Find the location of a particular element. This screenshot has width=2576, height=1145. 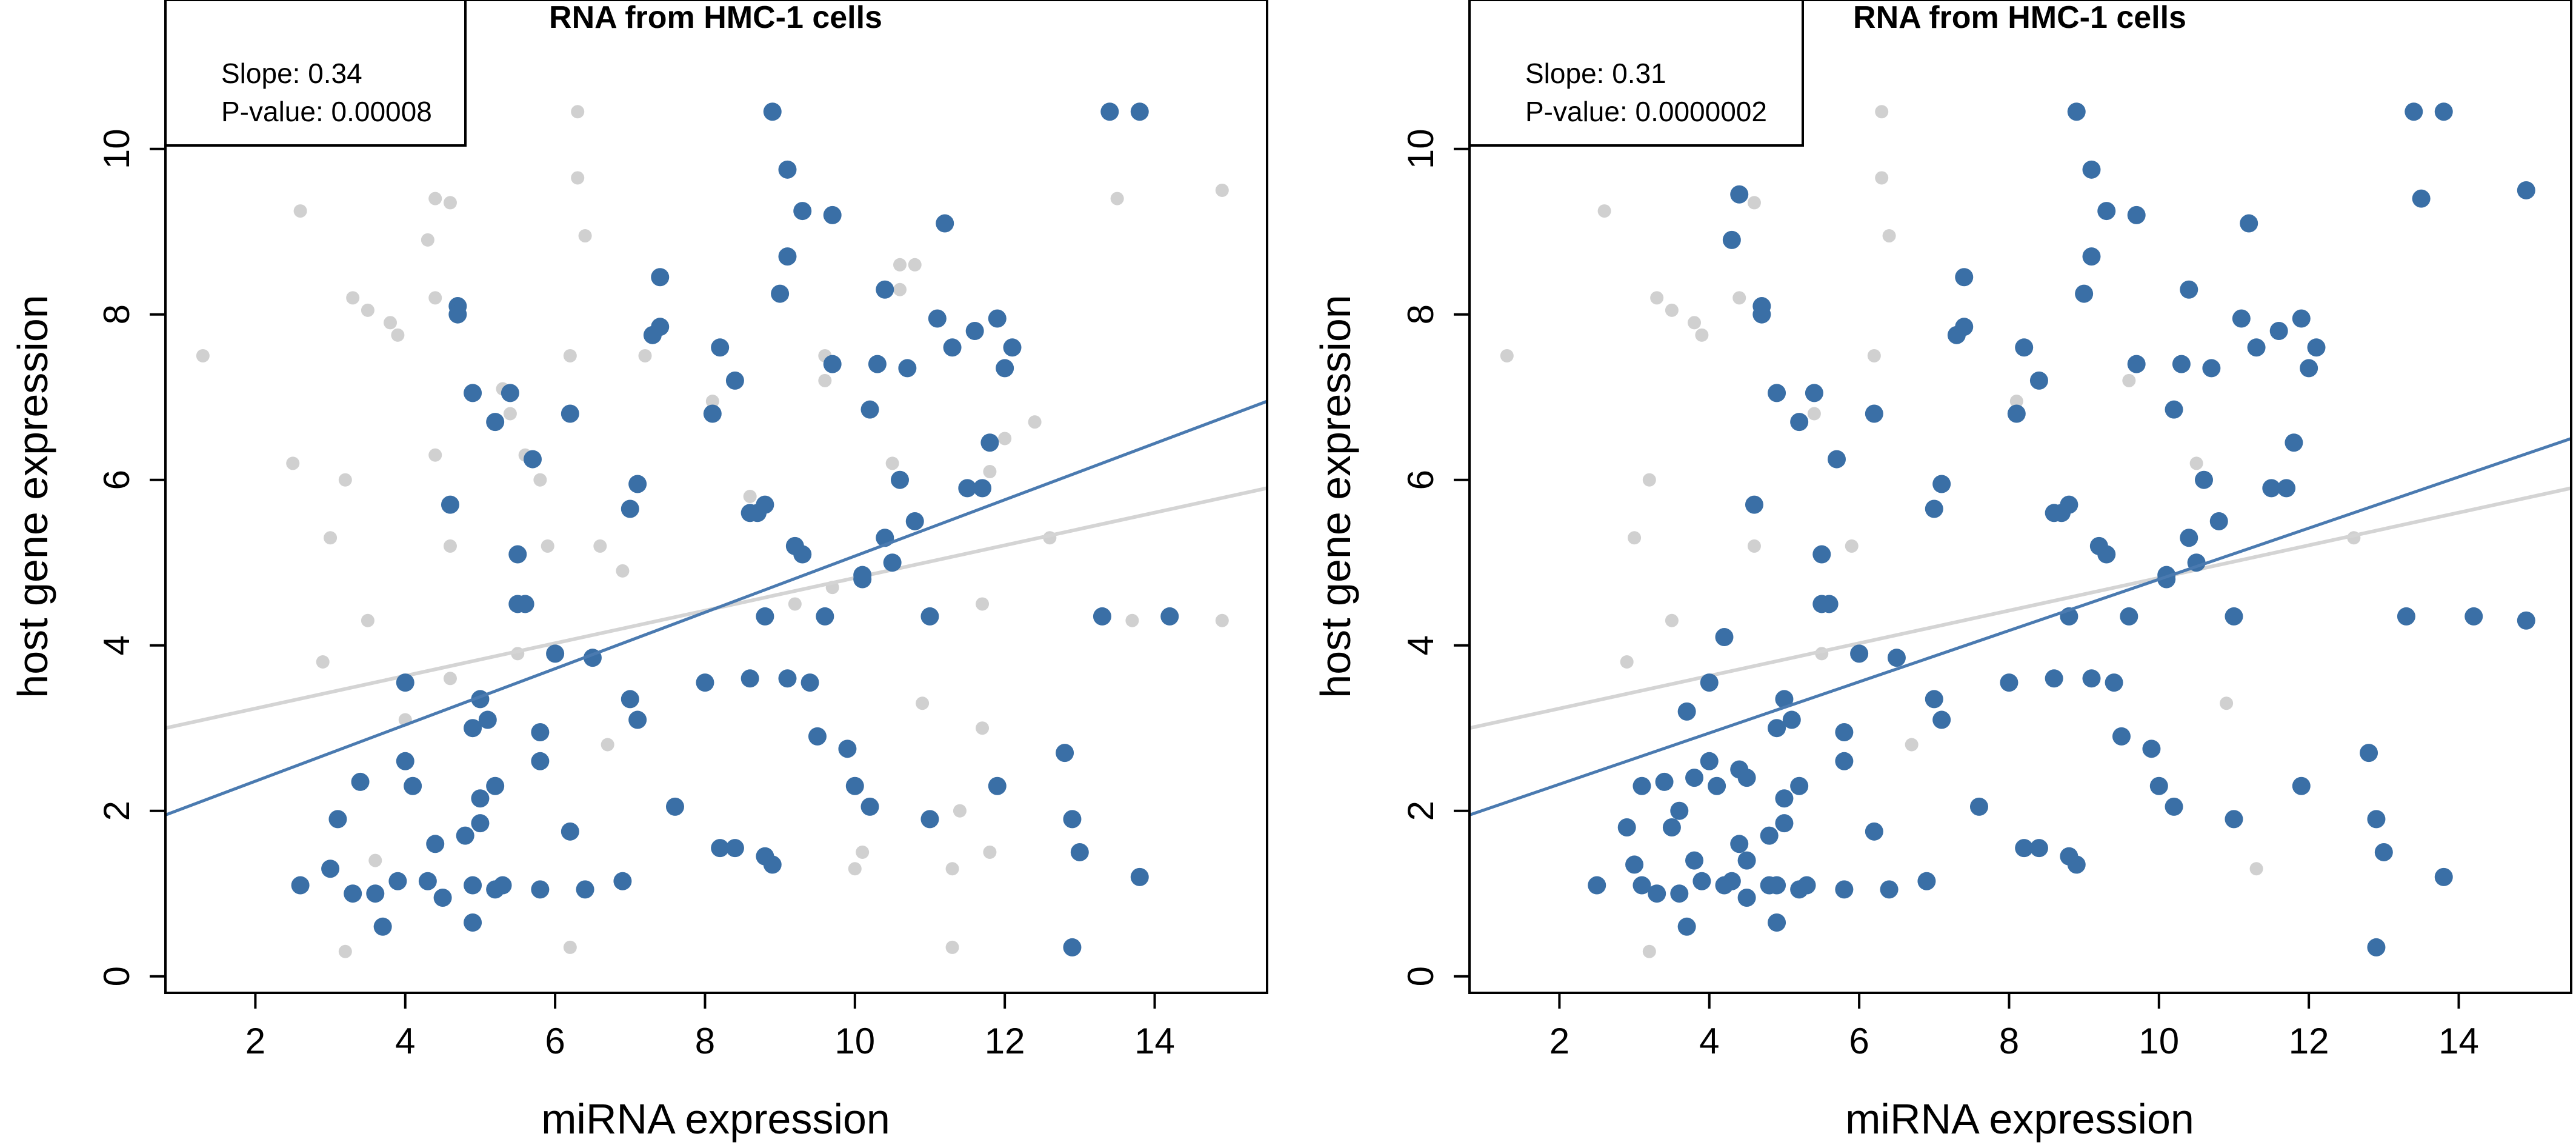

y-tick-label: 10 is located at coordinates (1420, 149).